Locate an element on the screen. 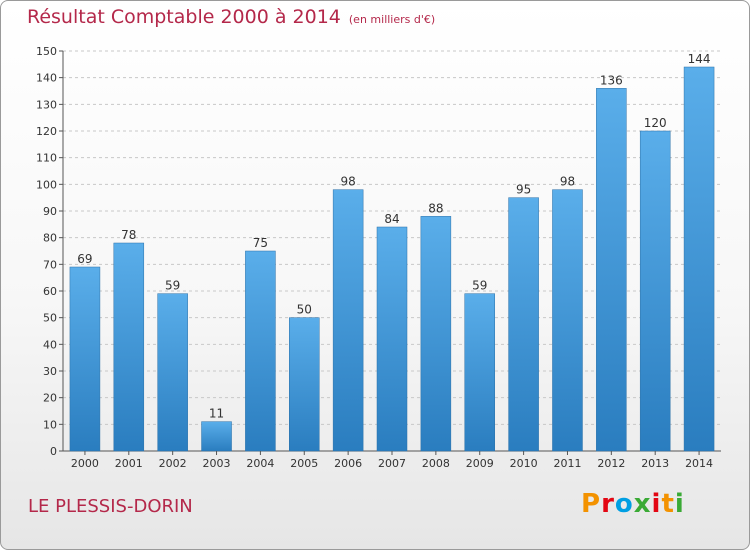 This screenshot has height=550, width=750. y-tick-label: 40 is located at coordinates (50, 344).